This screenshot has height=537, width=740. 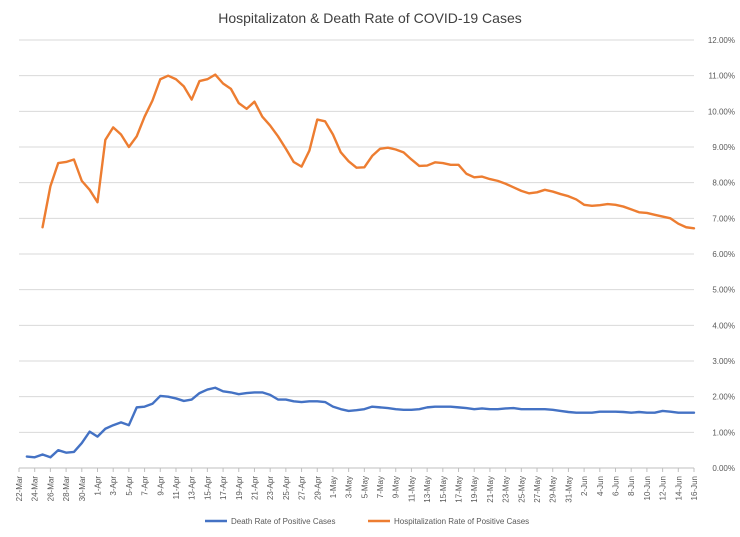 What do you see at coordinates (723, 183) in the screenshot?
I see `y-tick-label: 8.00%` at bounding box center [723, 183].